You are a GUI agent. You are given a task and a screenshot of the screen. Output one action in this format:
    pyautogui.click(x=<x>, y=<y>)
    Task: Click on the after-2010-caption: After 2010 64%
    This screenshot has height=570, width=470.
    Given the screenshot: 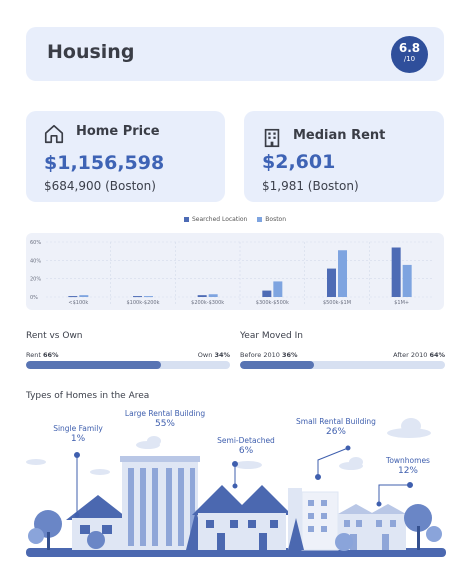 What is the action you would take?
    pyautogui.click(x=419, y=355)
    